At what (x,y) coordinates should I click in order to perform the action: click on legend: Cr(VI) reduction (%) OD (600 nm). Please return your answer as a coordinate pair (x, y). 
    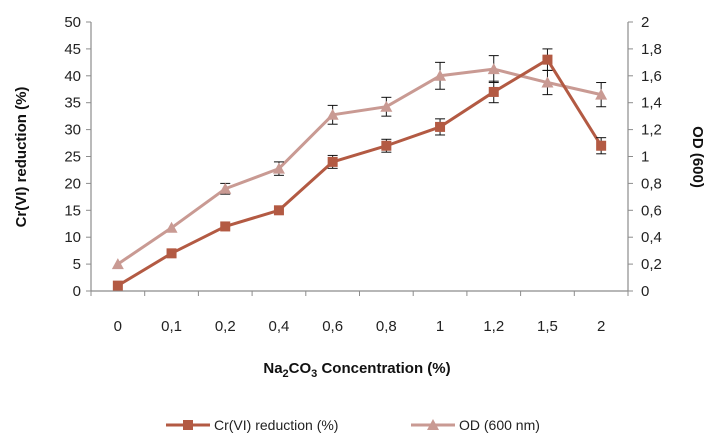
    Looking at the image, I should click on (353, 425).